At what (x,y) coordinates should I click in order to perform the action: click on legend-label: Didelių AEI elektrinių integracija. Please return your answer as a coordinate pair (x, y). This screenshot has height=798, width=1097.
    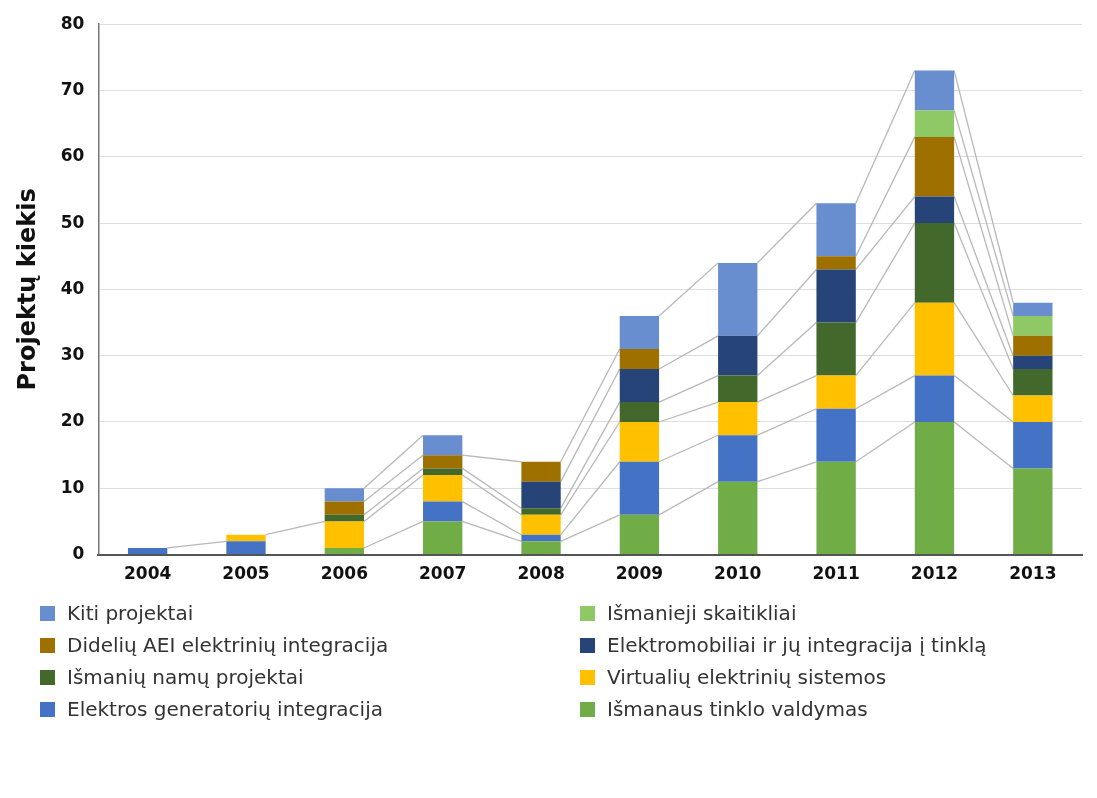
    Looking at the image, I should click on (228, 645).